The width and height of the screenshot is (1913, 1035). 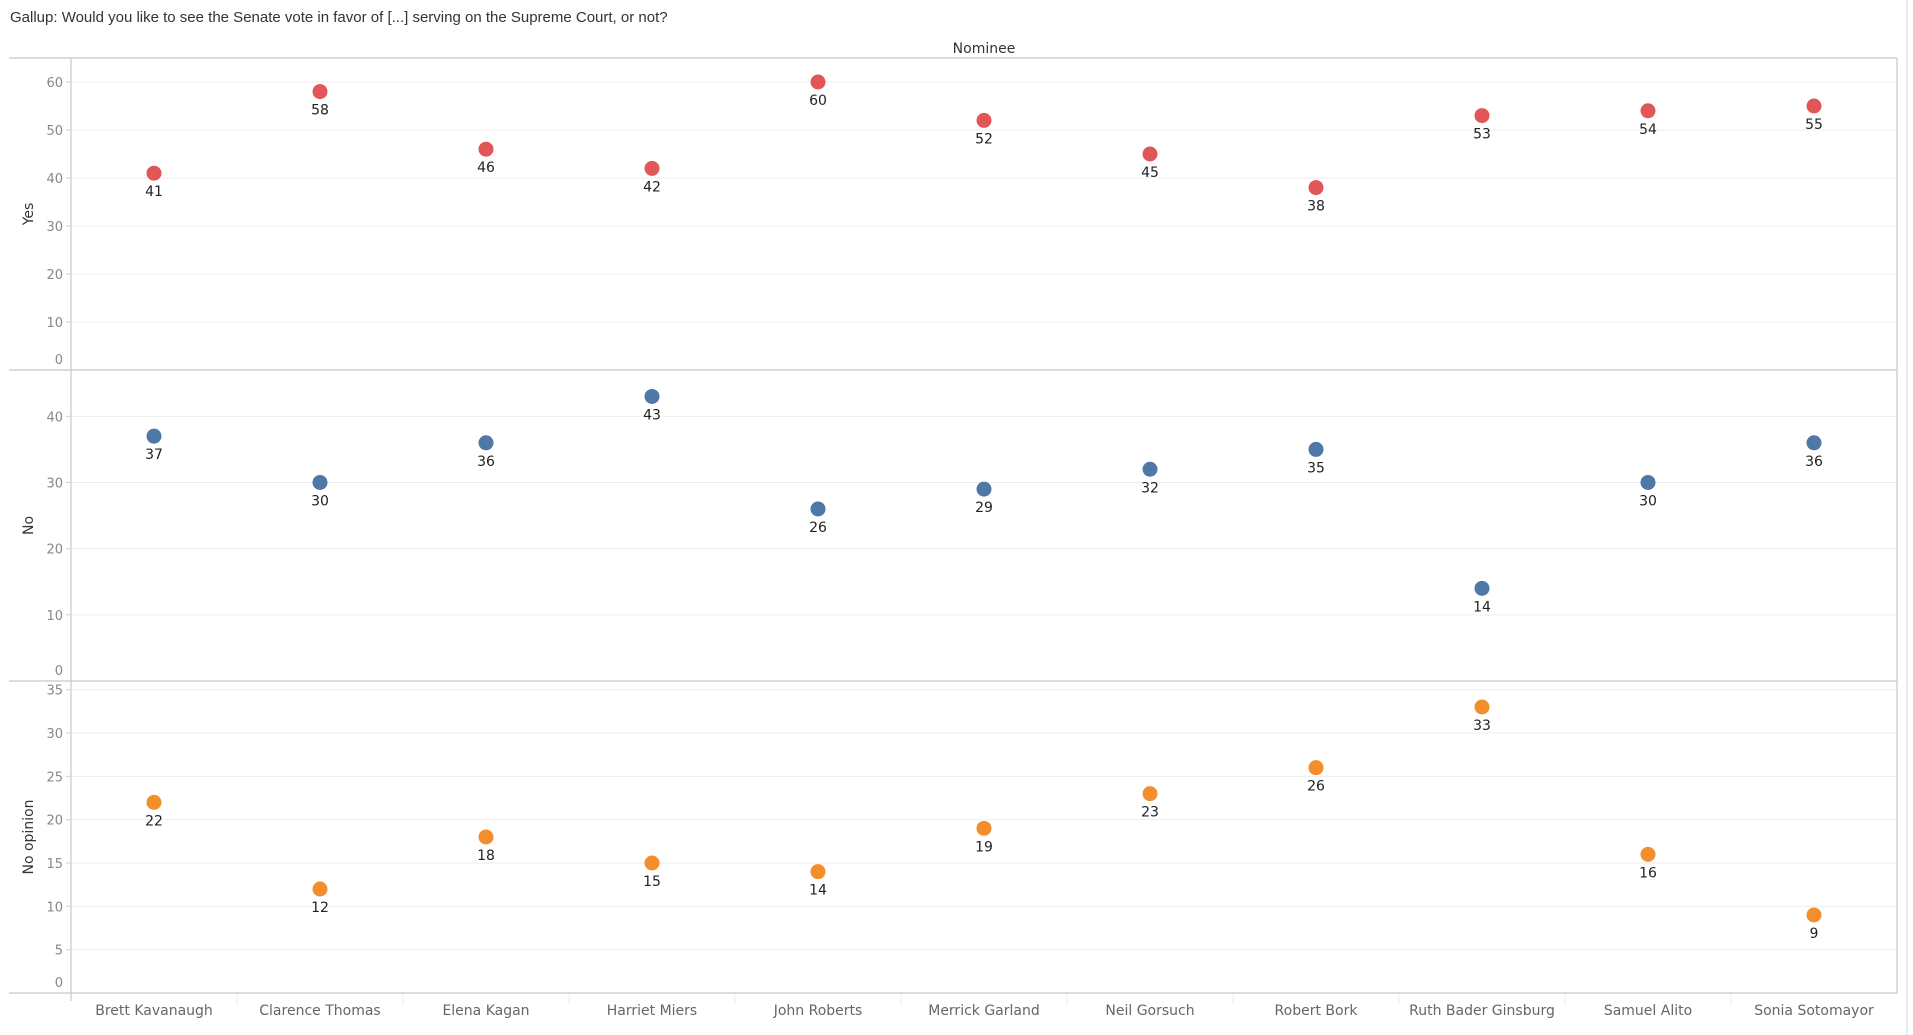 I want to click on x-label-merrick-garland: Merrick Garland, so click(x=984, y=1011).